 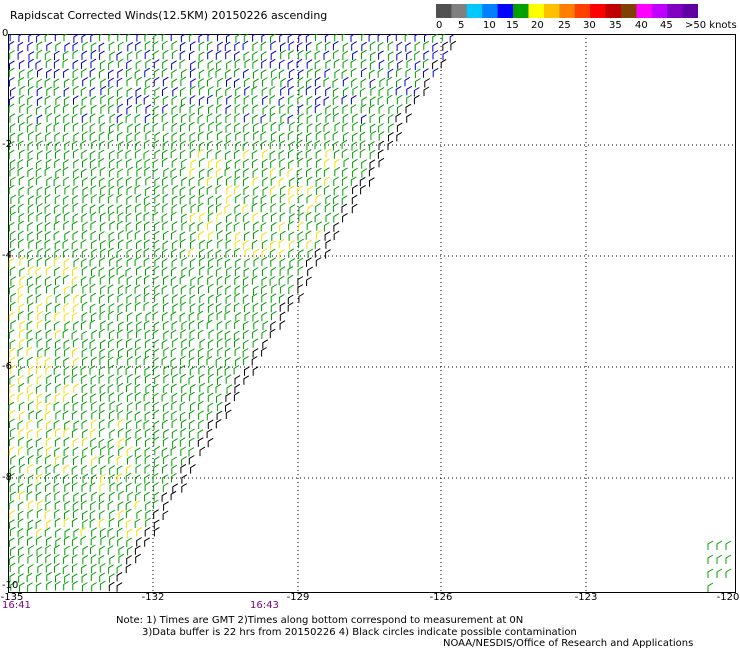 What do you see at coordinates (7, 477) in the screenshot?
I see `y-label-minus-8: -8` at bounding box center [7, 477].